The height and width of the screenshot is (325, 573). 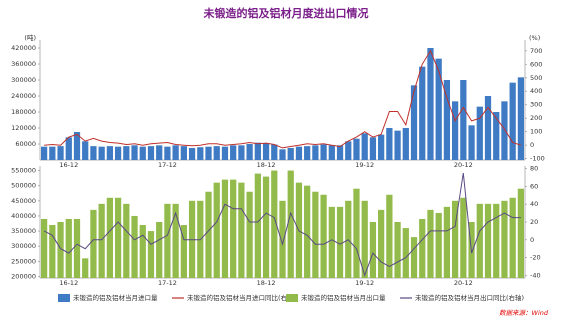 What do you see at coordinates (534, 38) in the screenshot?
I see `y2-unit: (%)` at bounding box center [534, 38].